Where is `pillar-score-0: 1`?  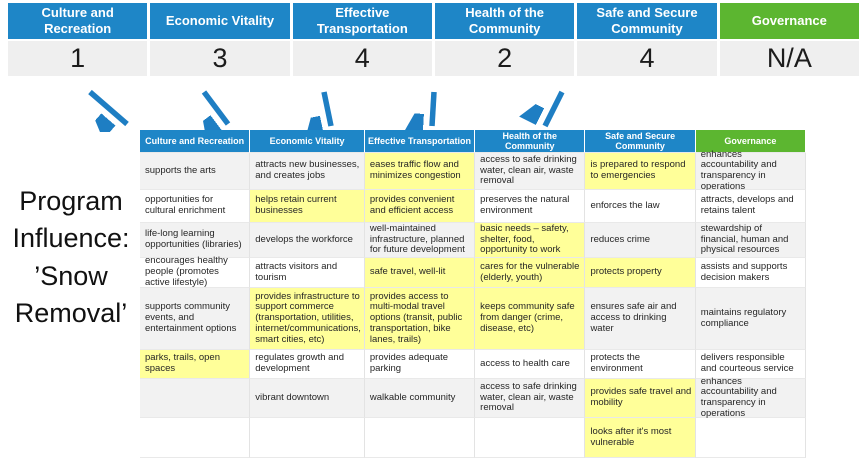 pillar-score-0: 1 is located at coordinates (78, 58).